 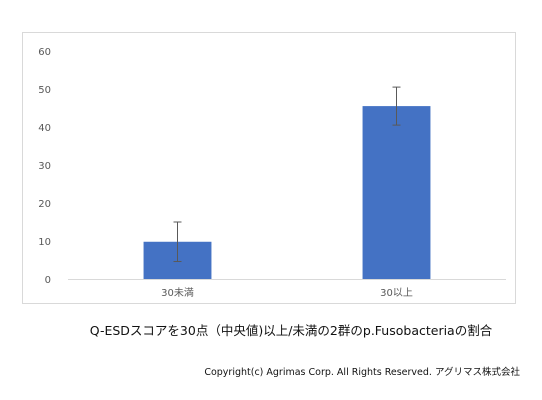 I want to click on x-category-label: 30以上, so click(x=396, y=293).